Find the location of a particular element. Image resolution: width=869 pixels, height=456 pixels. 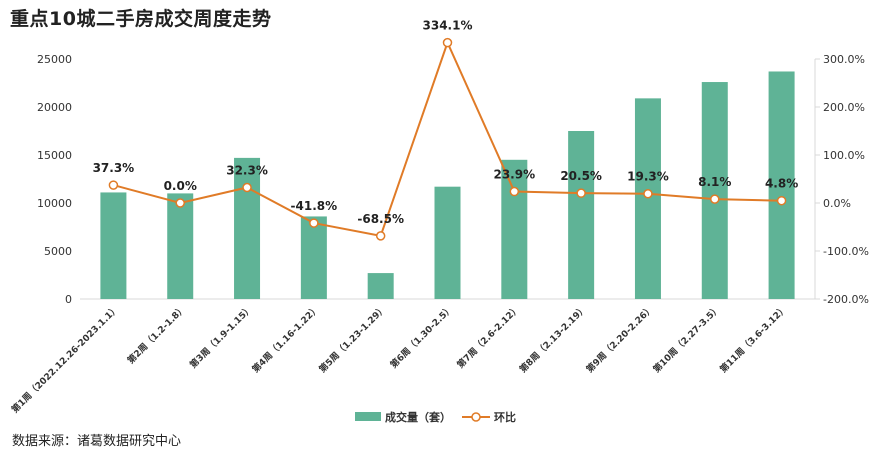

right-axis-tick-label: 0.0% is located at coordinates (837, 203).